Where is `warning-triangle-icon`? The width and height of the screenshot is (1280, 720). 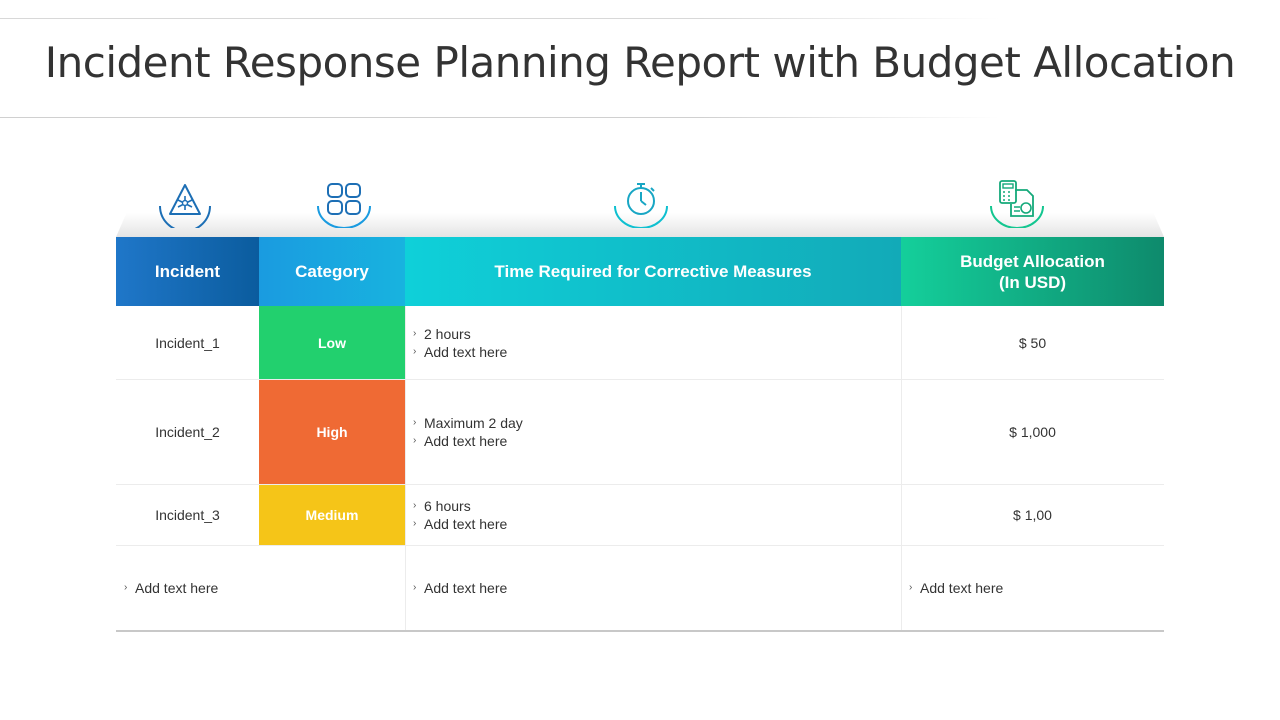
warning-triangle-icon is located at coordinates (185, 204).